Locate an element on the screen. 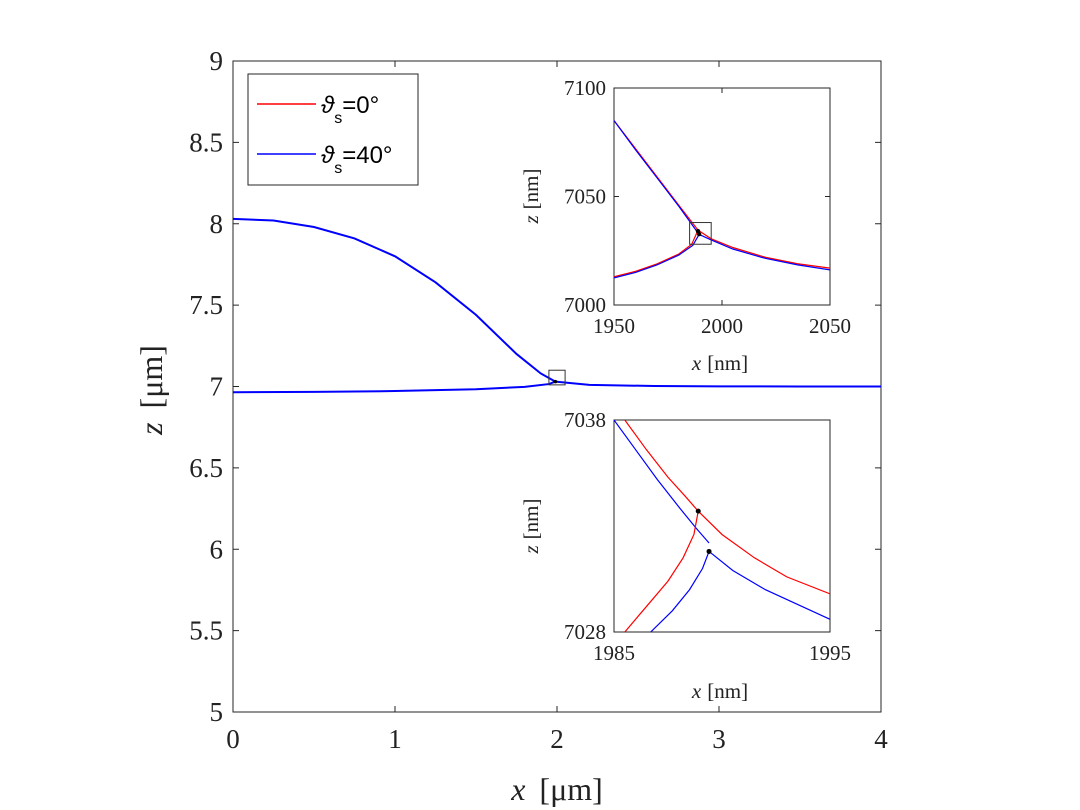  main-y-tick-label: 5.5 is located at coordinates (206, 631).